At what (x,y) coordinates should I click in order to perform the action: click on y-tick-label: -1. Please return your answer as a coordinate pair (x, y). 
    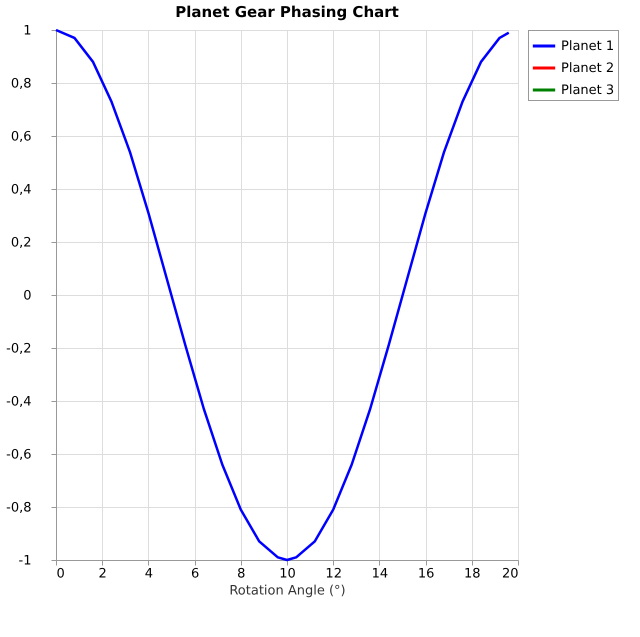
    Looking at the image, I should click on (25, 561).